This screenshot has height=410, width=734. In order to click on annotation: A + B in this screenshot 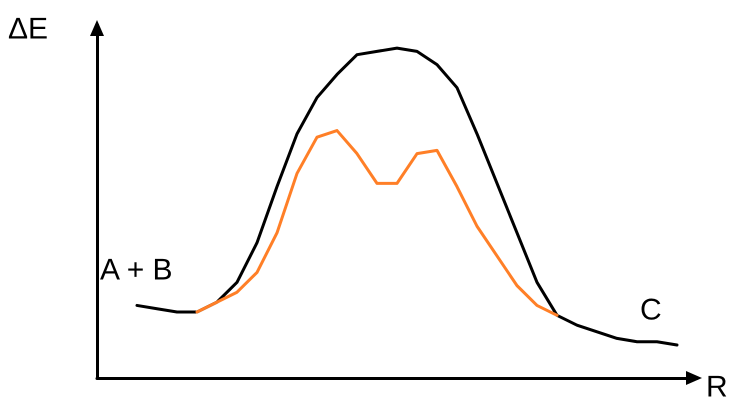, I will do `click(136, 270)`.